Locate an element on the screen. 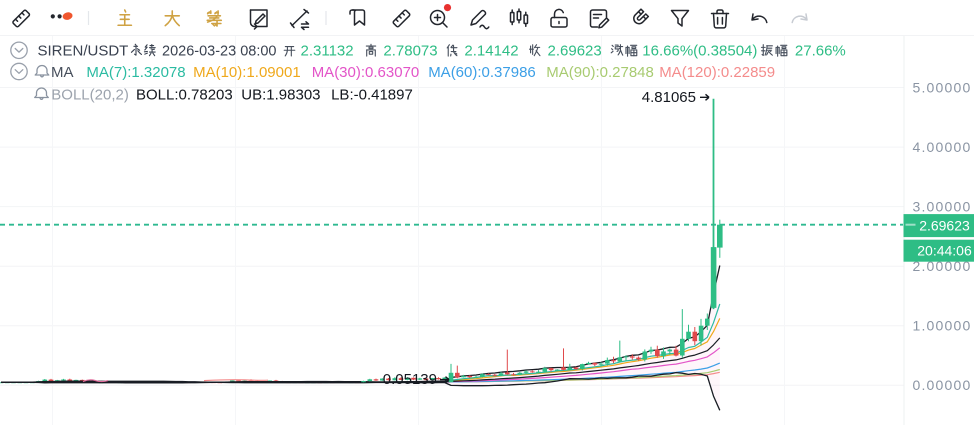  svg-text: 1.00000 is located at coordinates (941, 326).